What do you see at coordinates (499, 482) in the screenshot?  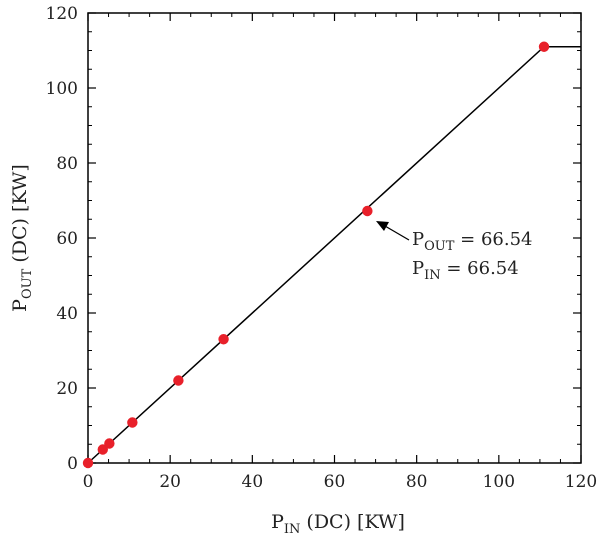 I see `x-tick-label: 100` at bounding box center [499, 482].